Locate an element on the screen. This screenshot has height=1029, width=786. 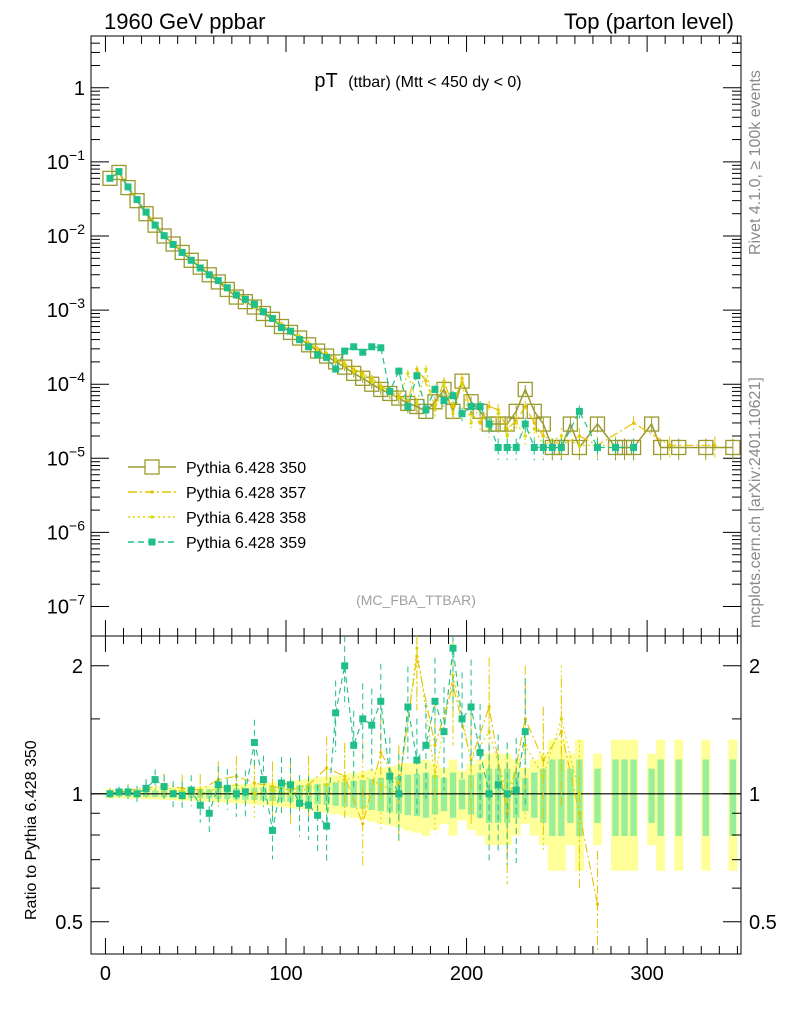
analysis-id: (MC_FBA_TTBAR) is located at coordinates (416, 600).